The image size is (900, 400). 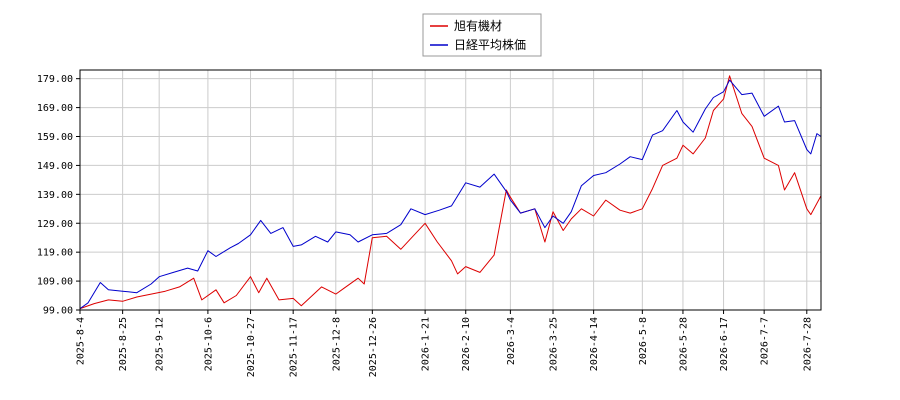 What do you see at coordinates (55, 195) in the screenshot?
I see `y-tick-label: 139.00` at bounding box center [55, 195].